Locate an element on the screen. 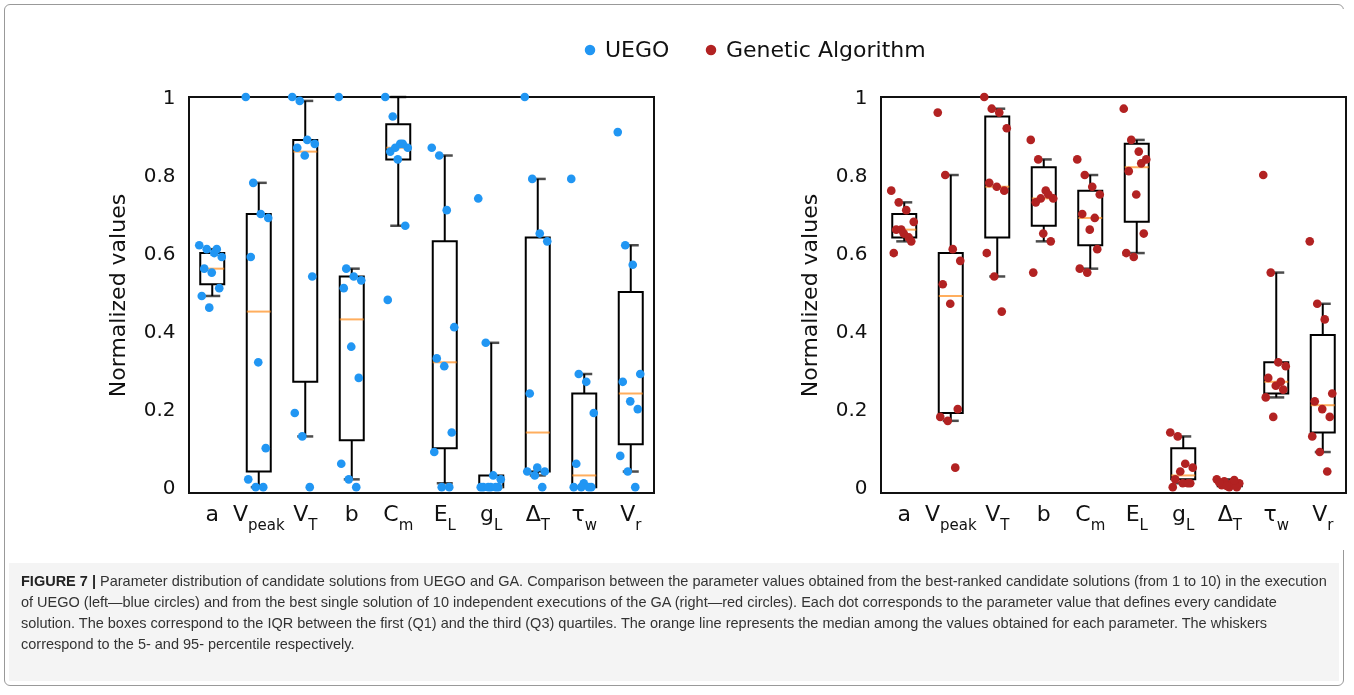  legend-label: UEGO is located at coordinates (637, 49).